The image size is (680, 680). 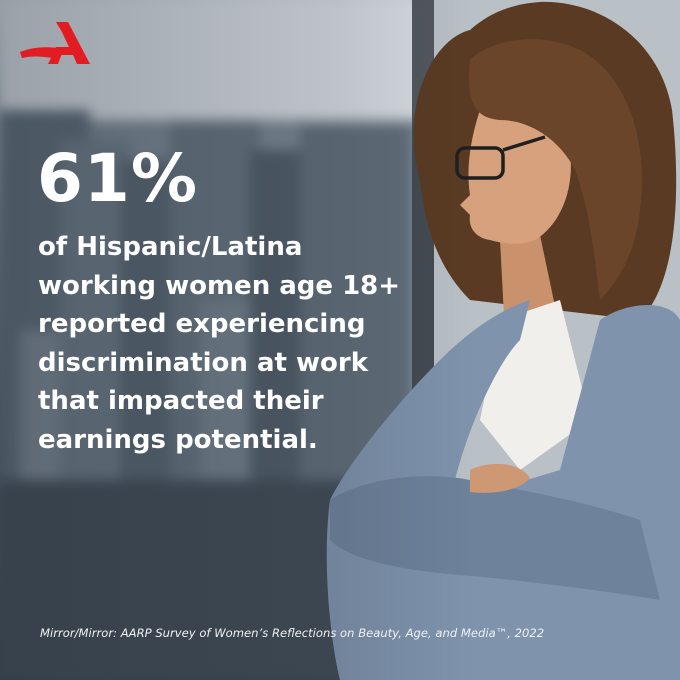 What do you see at coordinates (170, 247) in the screenshot?
I see `headline-line: of Hispanic/Latina` at bounding box center [170, 247].